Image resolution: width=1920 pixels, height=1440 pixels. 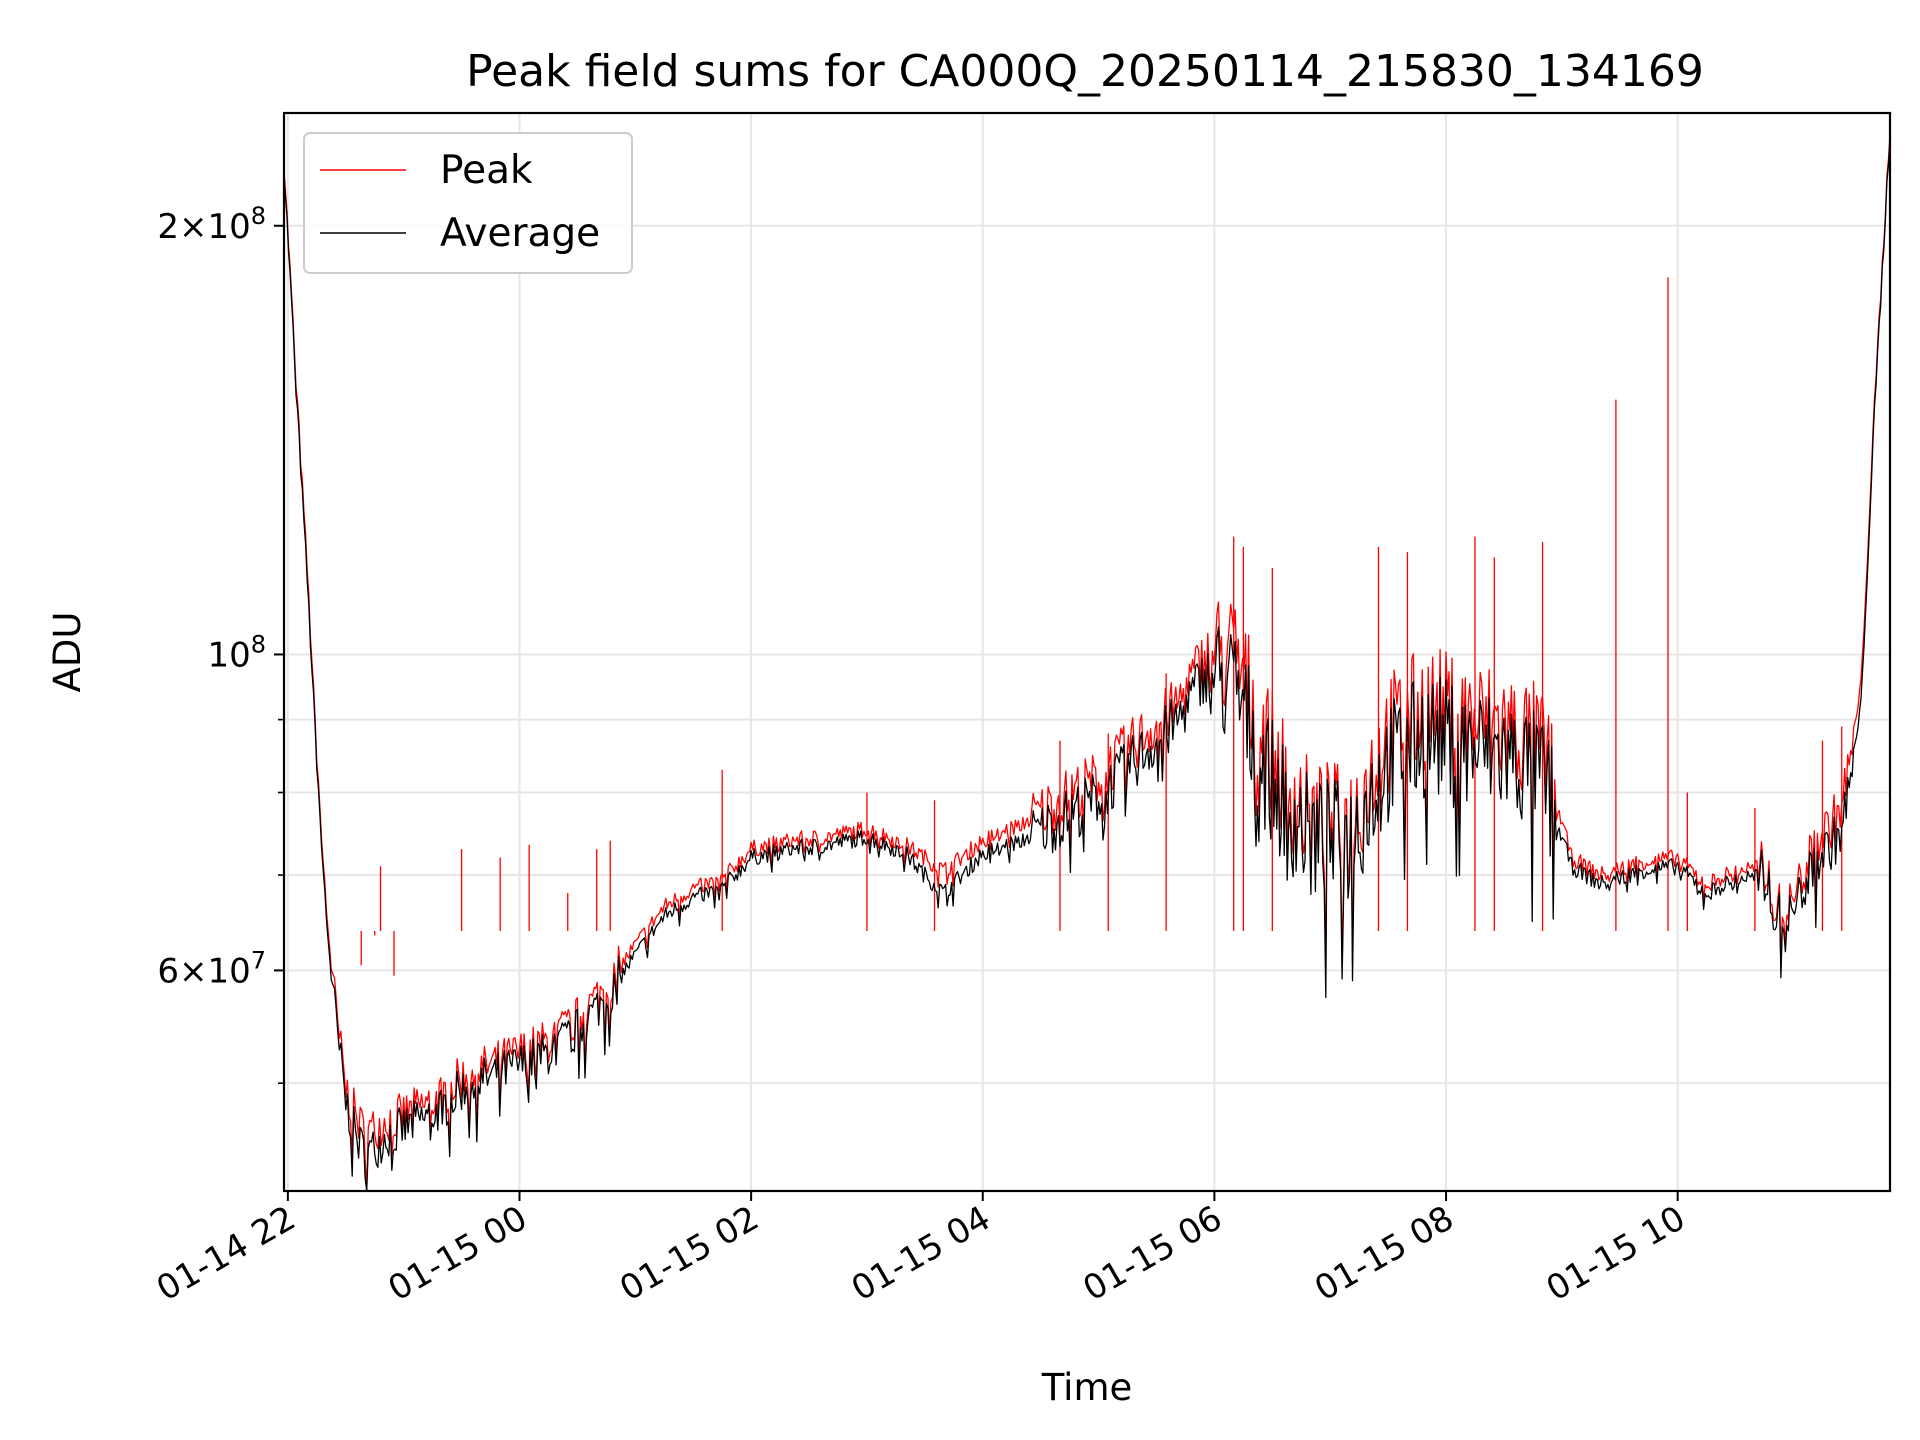 I want to click on y-tick-label: 6×107, so click(x=211, y=968).